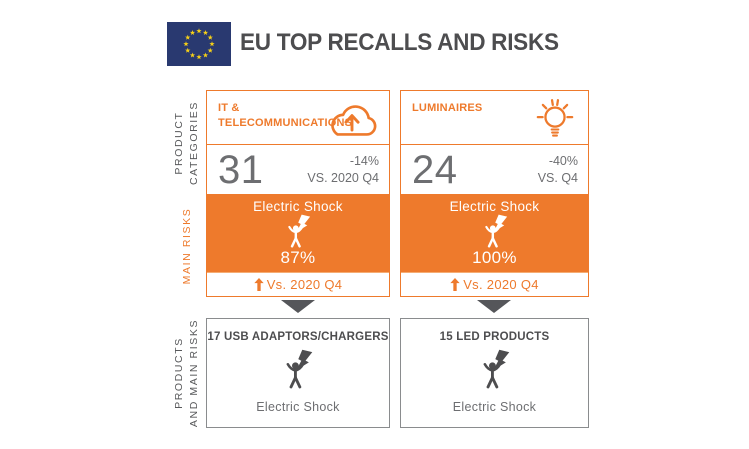  I want to click on product-card-usb-adaptors: 17 USB ADAPTORS/CHARGERS Electric Shock, so click(298, 373).